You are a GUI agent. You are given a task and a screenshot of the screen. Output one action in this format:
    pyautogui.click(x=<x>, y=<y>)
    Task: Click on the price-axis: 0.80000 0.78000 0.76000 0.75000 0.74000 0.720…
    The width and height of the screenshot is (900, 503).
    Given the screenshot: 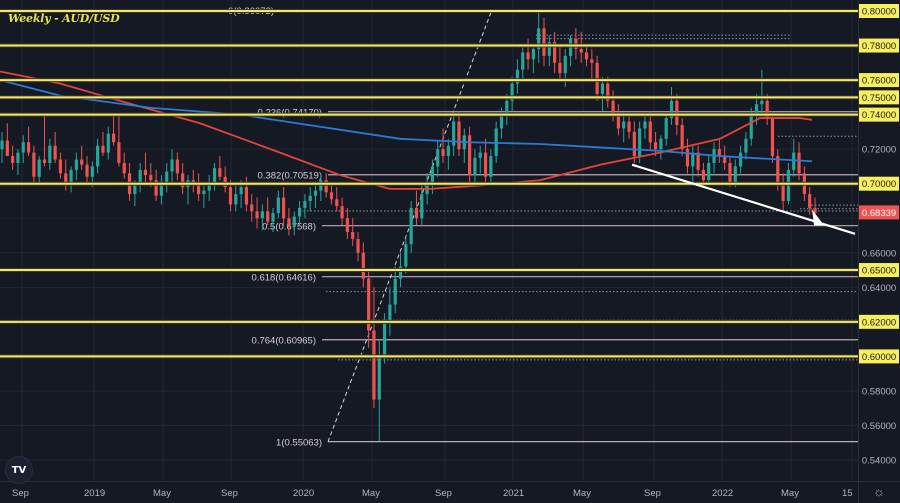 What is the action you would take?
    pyautogui.click(x=879, y=235)
    